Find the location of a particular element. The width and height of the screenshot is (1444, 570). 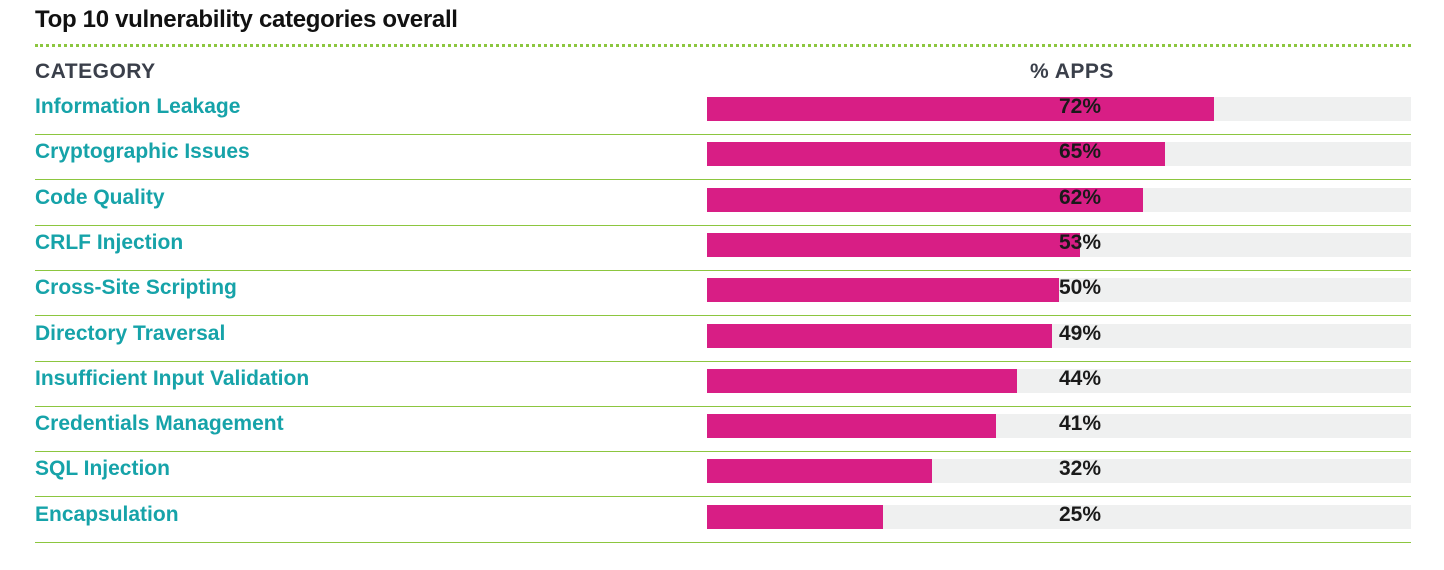

category-label: Cryptographic Issues is located at coordinates (142, 152).